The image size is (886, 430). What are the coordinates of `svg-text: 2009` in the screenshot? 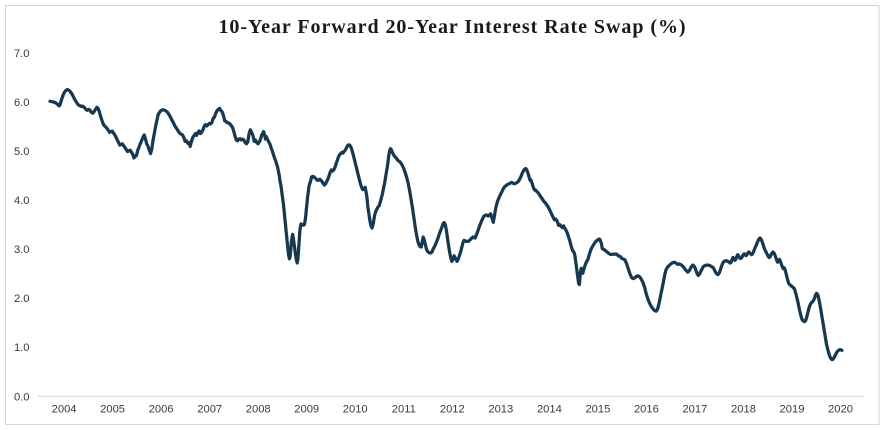 It's located at (306, 410).